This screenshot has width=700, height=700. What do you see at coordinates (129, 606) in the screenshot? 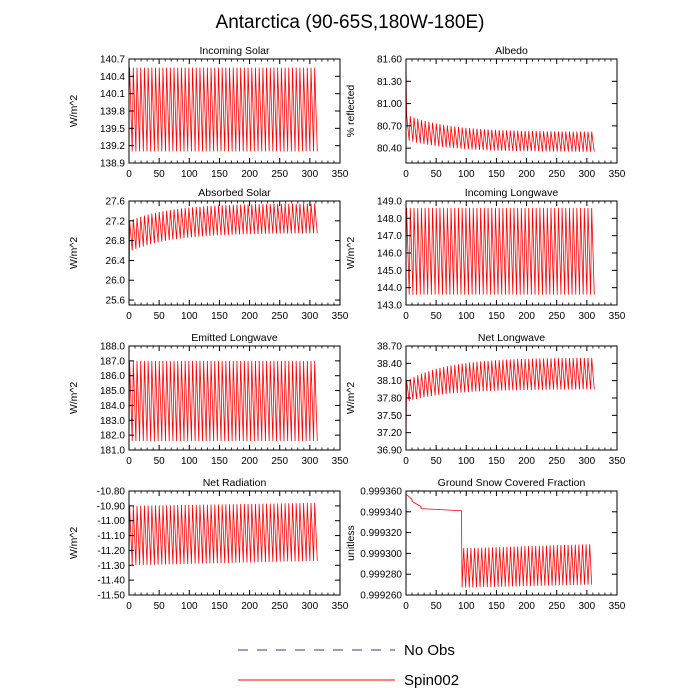
I see `x-tick-label-0-net-radiation: 0` at bounding box center [129, 606].